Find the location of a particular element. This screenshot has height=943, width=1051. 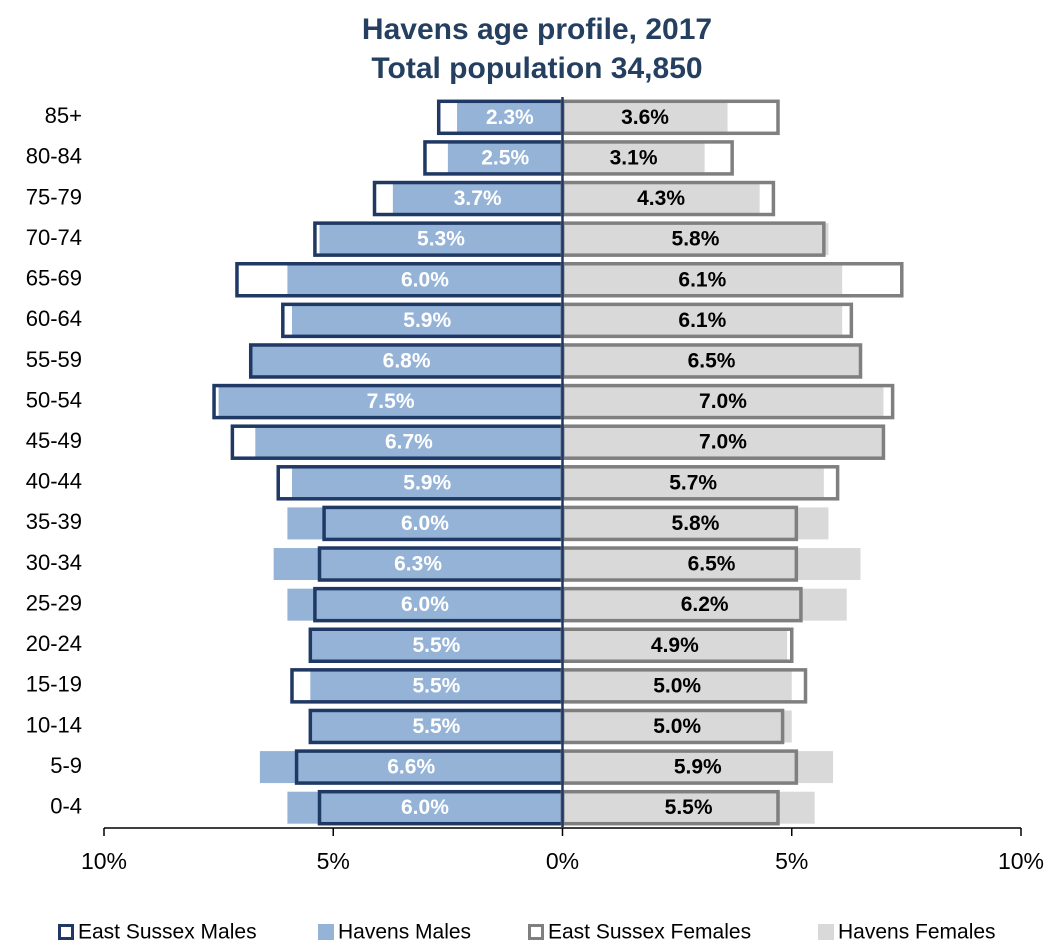

y-tick-label: 80-84 is located at coordinates (54, 156).